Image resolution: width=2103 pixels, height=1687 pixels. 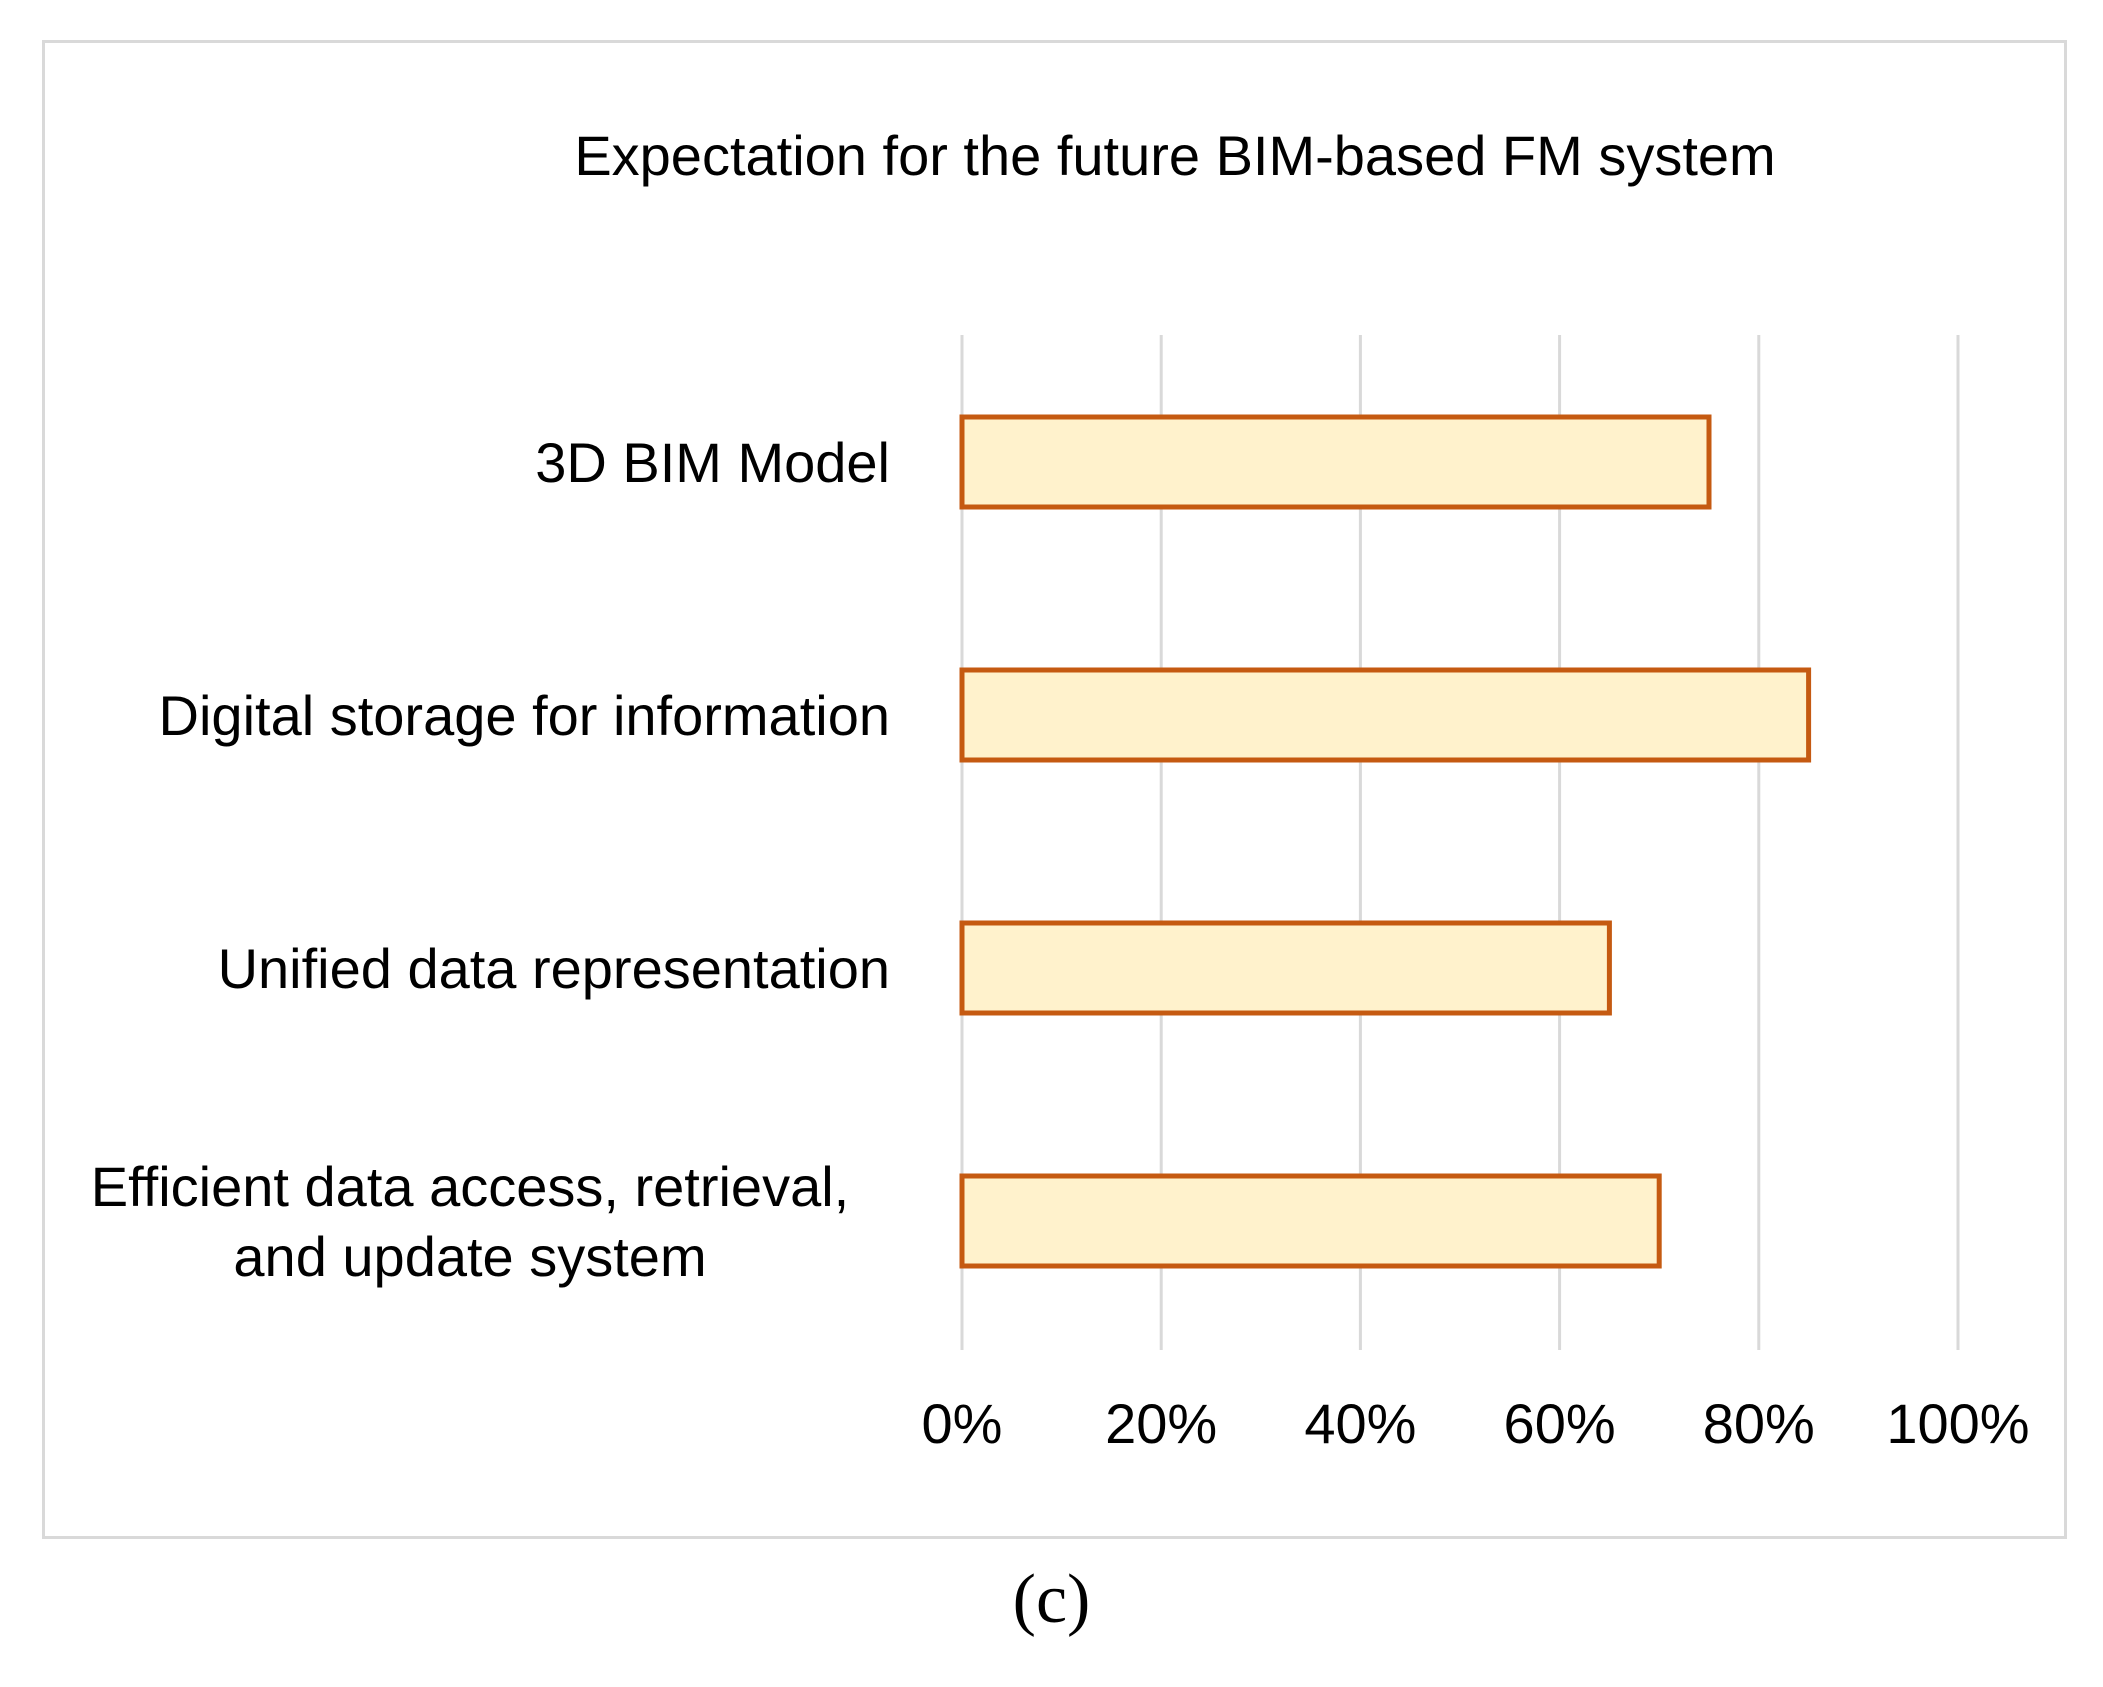 I want to click on category-label: Digital storage for information, so click(x=524, y=715).